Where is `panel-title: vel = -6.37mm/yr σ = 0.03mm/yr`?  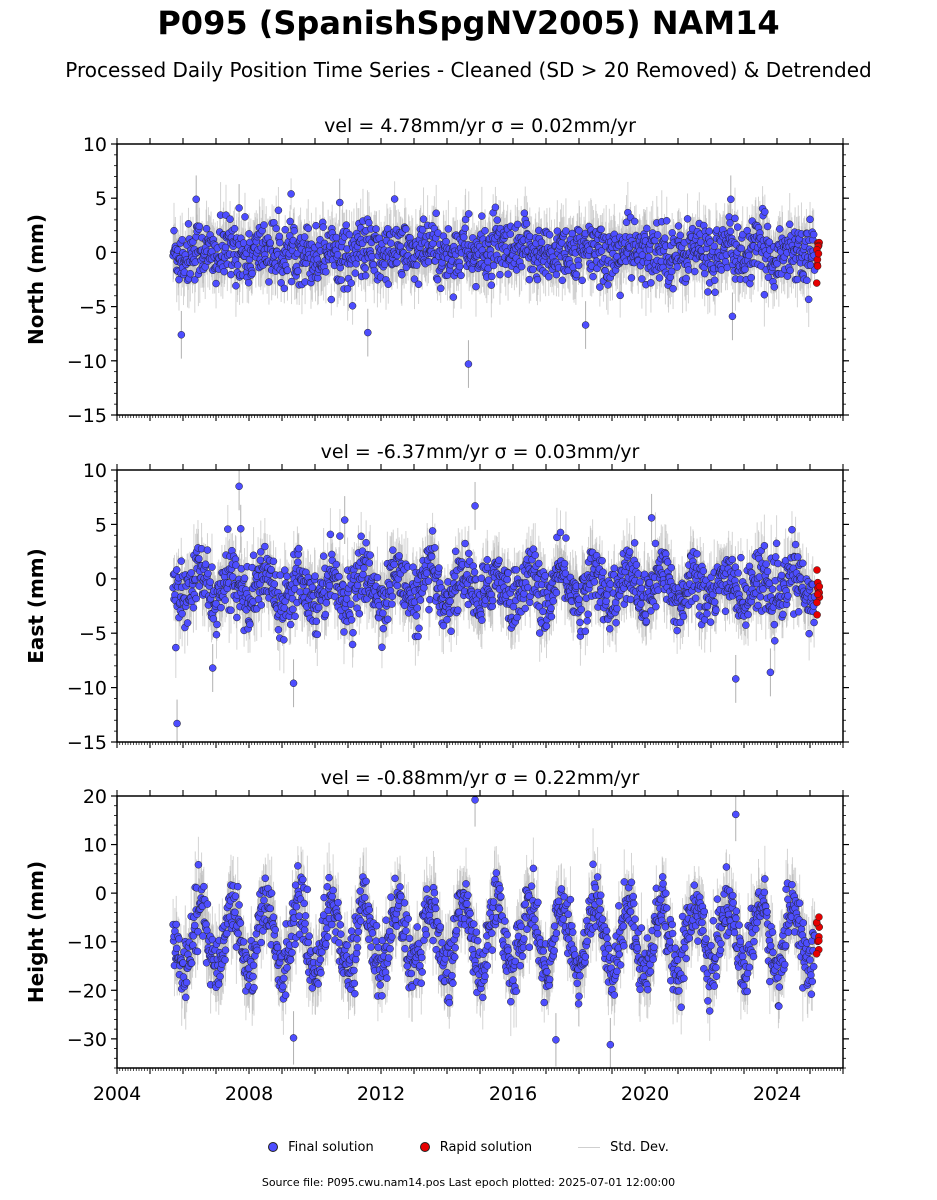 panel-title: vel = -6.37mm/yr σ = 0.03mm/yr is located at coordinates (480, 452).